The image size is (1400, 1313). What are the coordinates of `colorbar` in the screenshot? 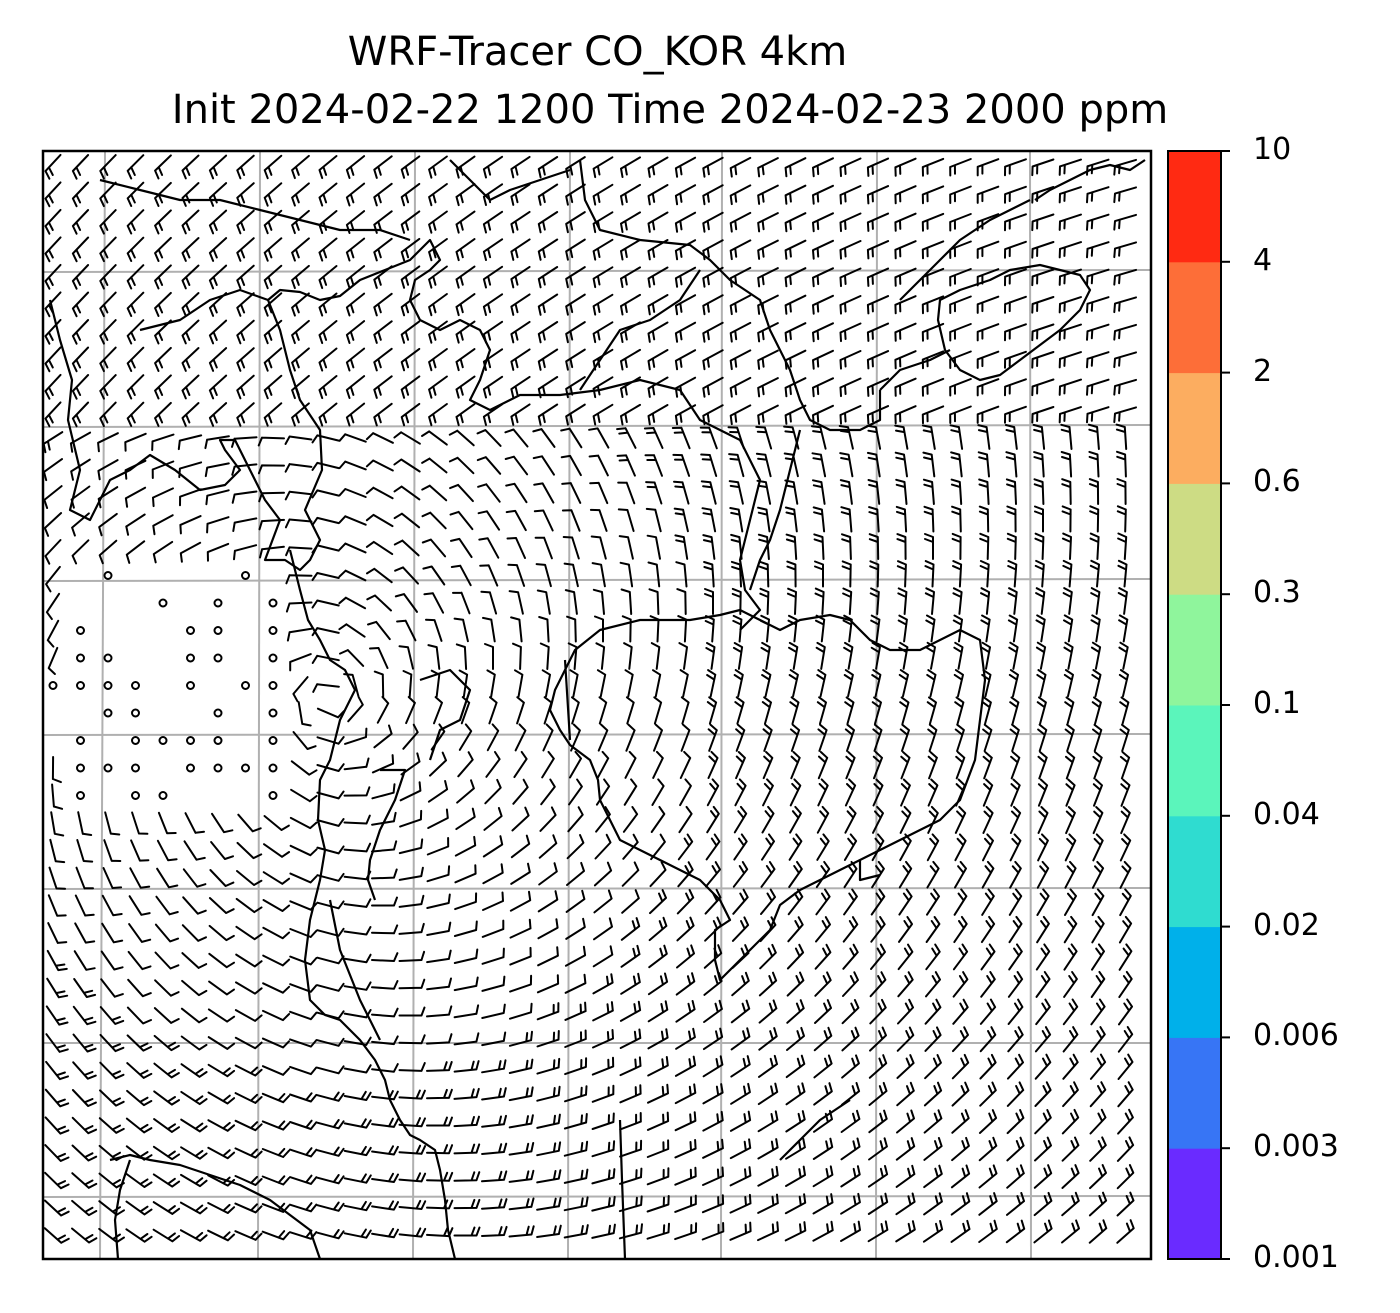 It's located at (1198, 705).